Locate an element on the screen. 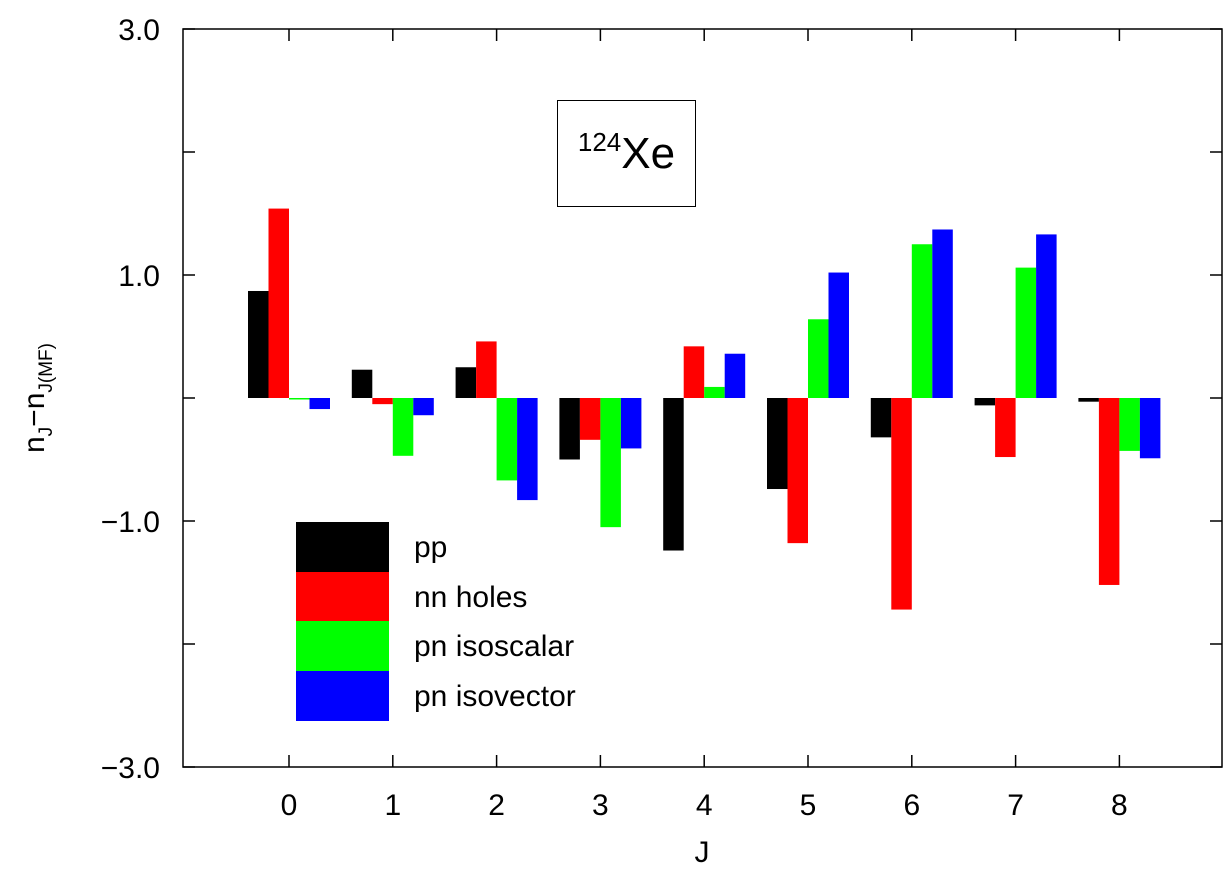  y-label-sub2: J(MF) is located at coordinates (46, 368).